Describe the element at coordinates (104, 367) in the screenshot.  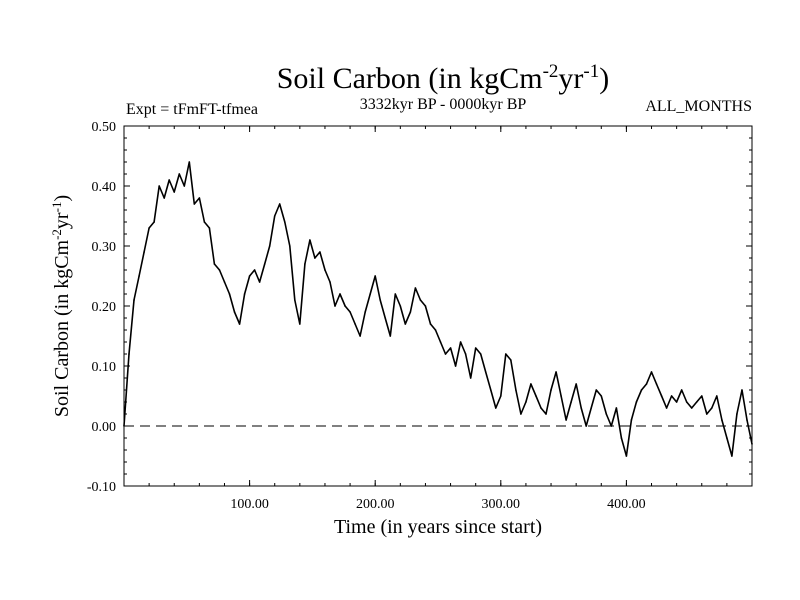
I see `y-tick-label: 0.10` at that location.